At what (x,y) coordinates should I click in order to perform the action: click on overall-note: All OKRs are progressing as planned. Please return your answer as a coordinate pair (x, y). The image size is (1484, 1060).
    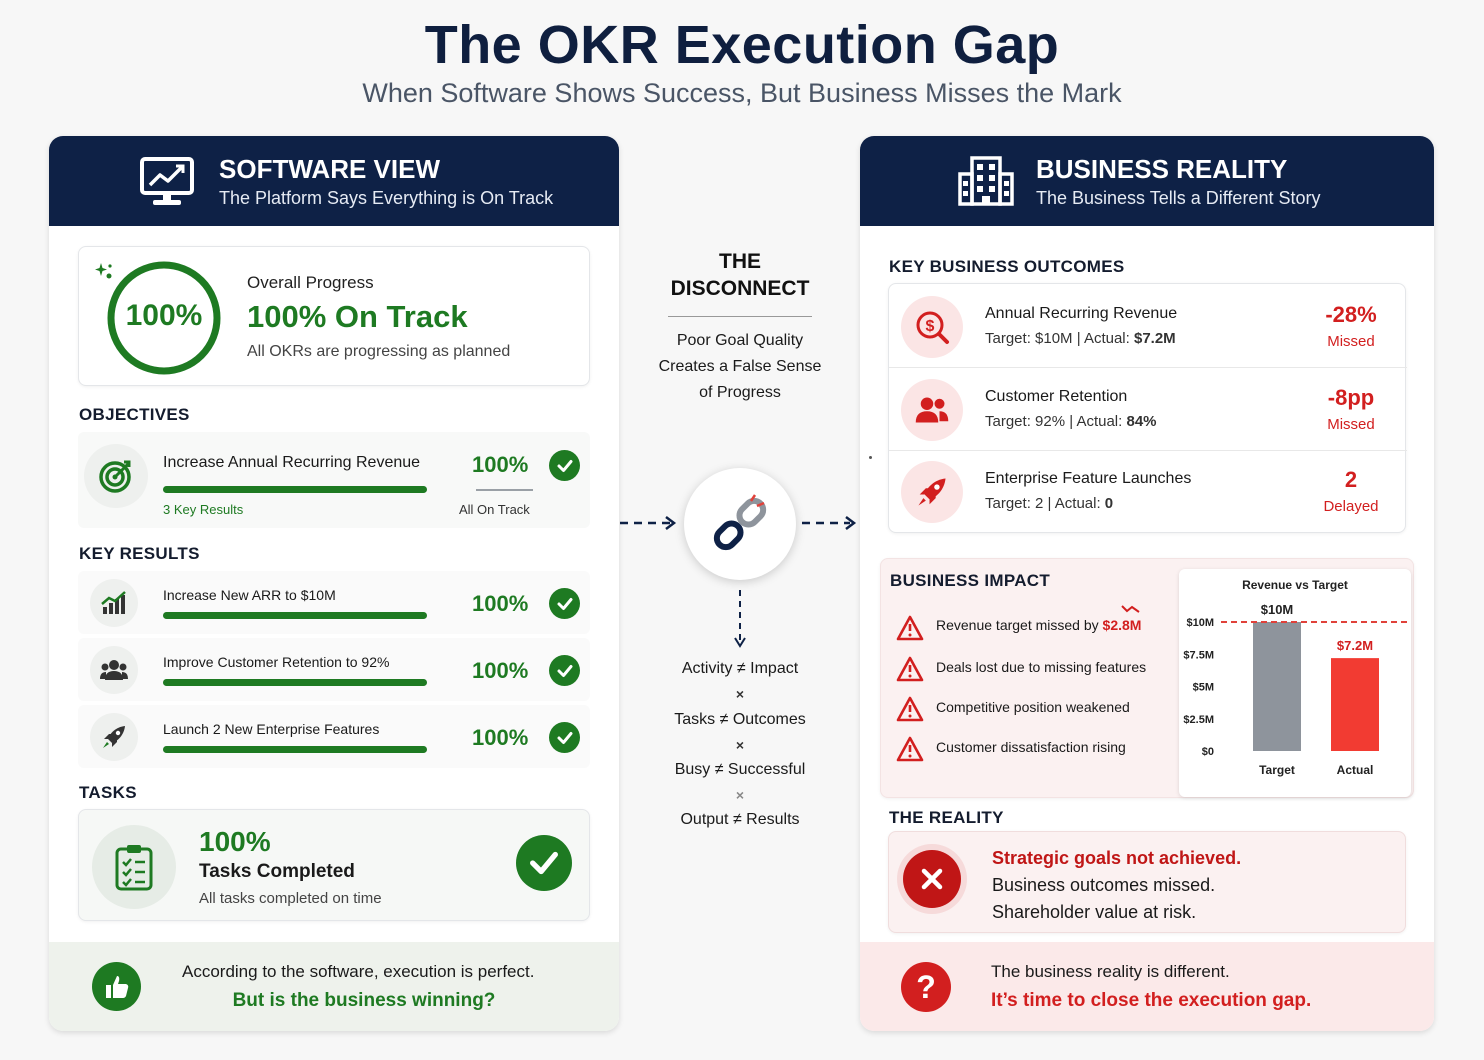
    Looking at the image, I should click on (379, 351).